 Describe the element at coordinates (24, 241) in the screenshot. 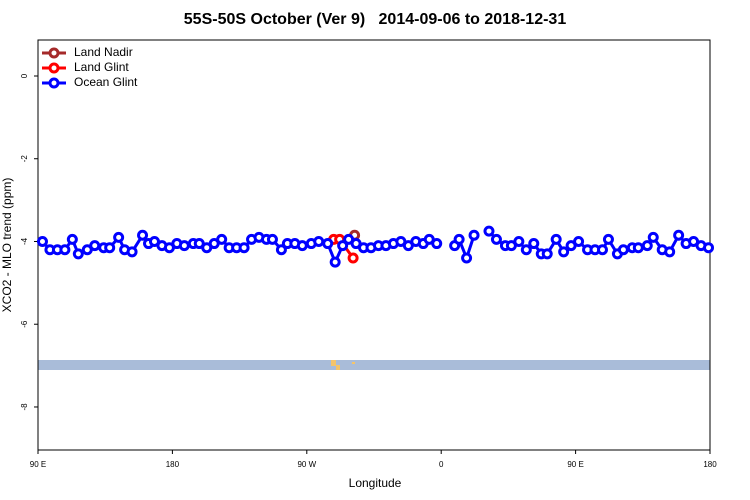

I see `y-tick-label: -4` at that location.